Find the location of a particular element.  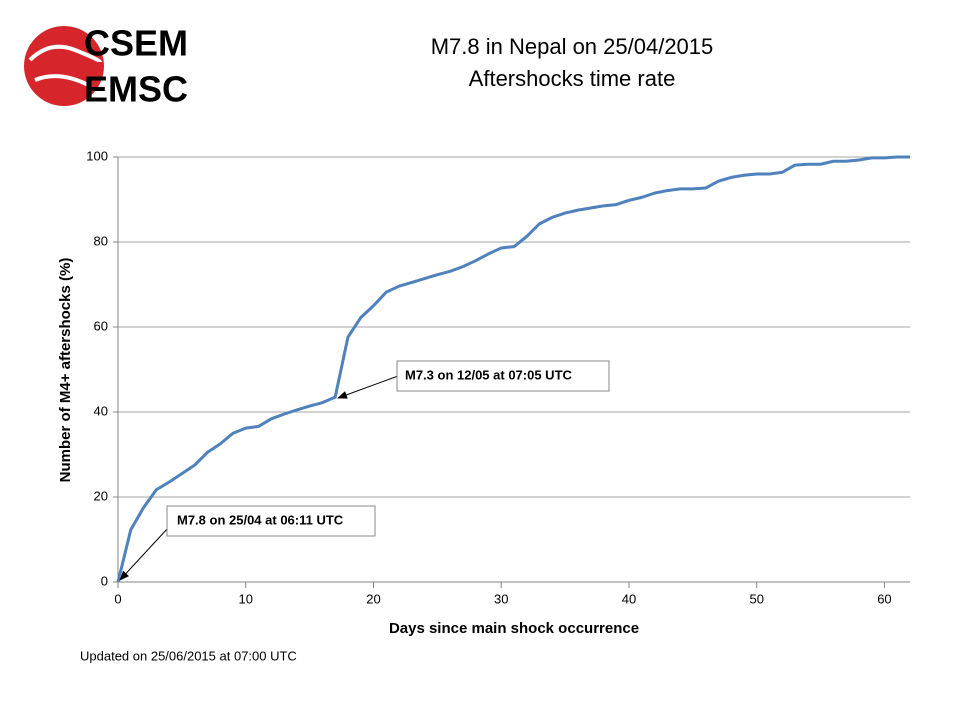

annotation-text: M7.8 on 25/04 at 06:11 UTC is located at coordinates (260, 519).